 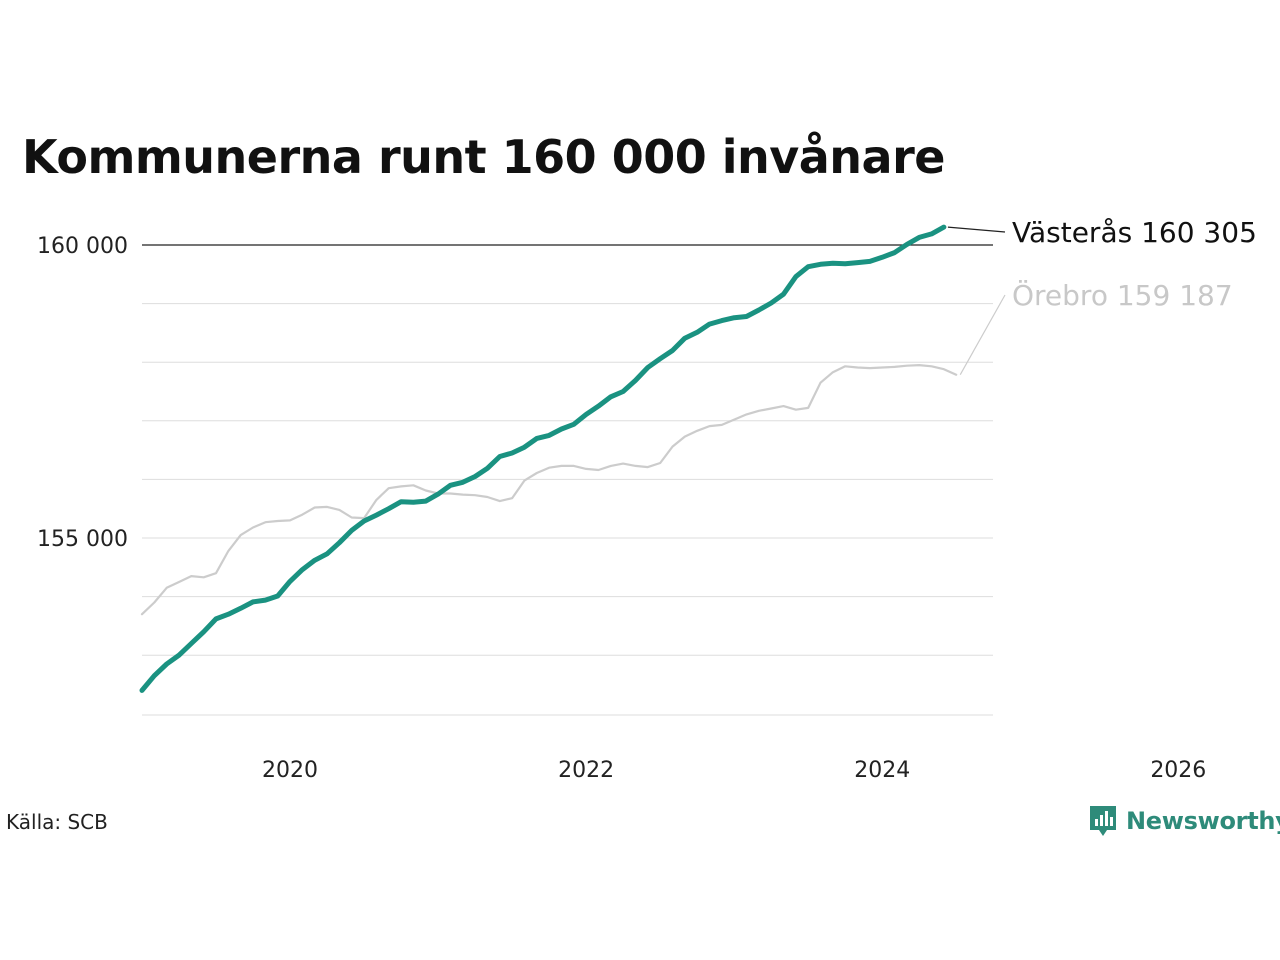 What do you see at coordinates (1203, 821) in the screenshot?
I see `brand-name: Newsworthy` at bounding box center [1203, 821].